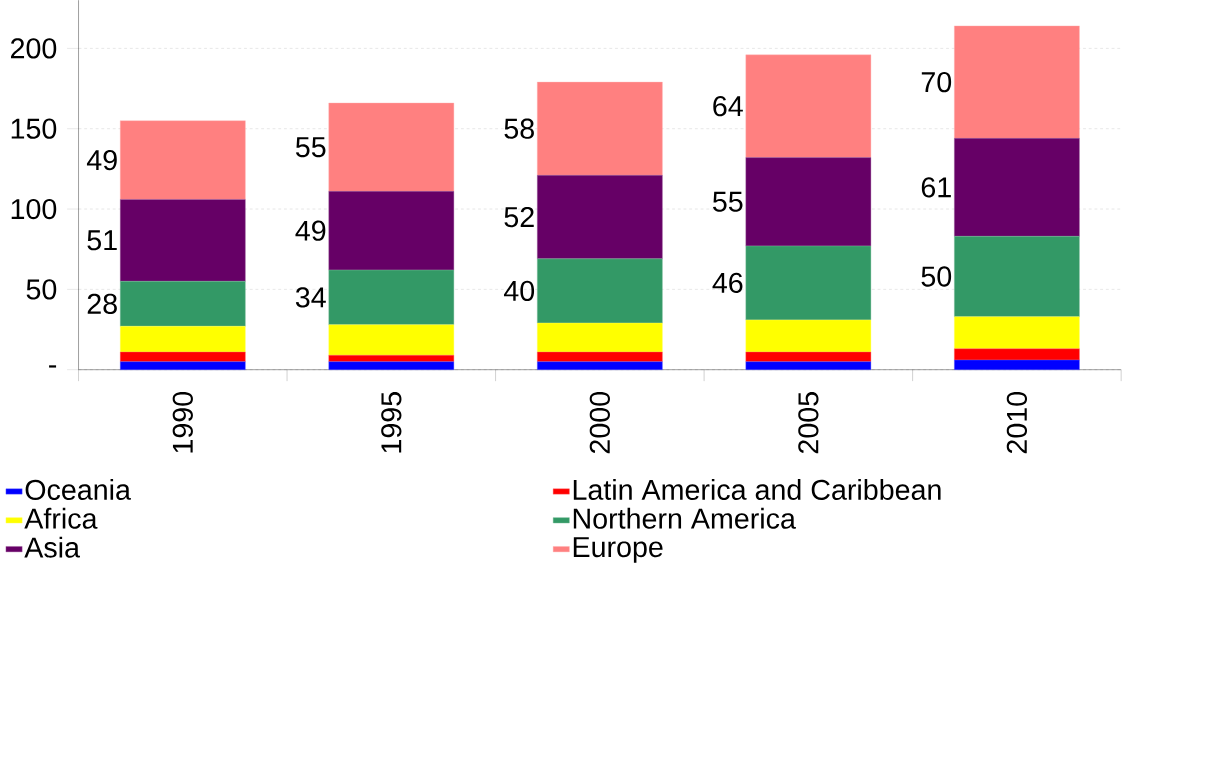 This screenshot has height=775, width=1207. I want to click on x-tick-label: 2010, so click(1017, 423).